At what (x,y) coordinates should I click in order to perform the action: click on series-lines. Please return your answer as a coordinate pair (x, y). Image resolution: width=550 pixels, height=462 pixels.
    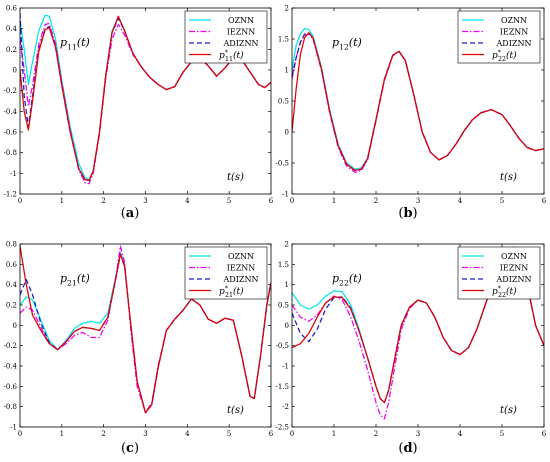
    Looking at the image, I should click on (418, 100).